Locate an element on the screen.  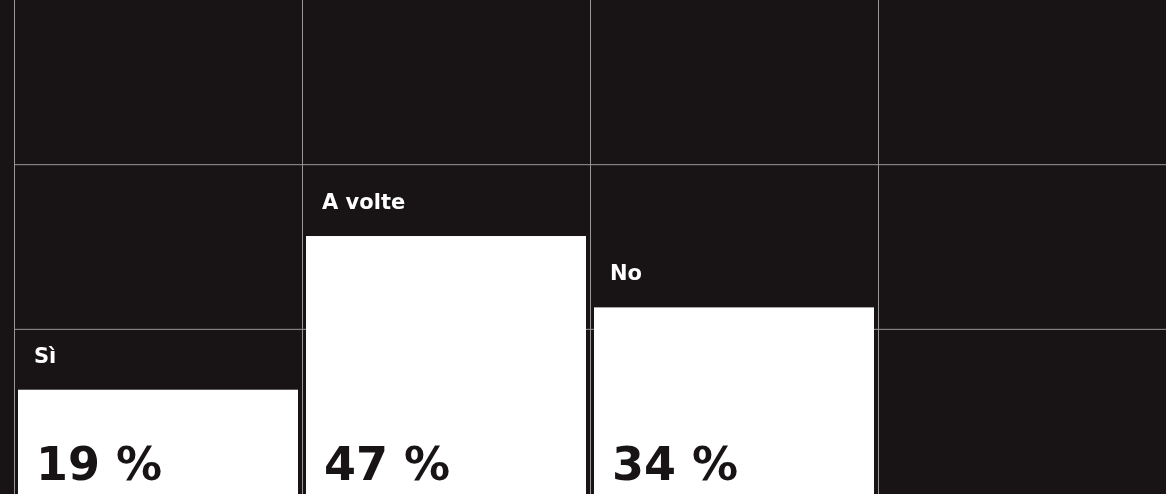
x-tick-label: Sì is located at coordinates (45, 355).